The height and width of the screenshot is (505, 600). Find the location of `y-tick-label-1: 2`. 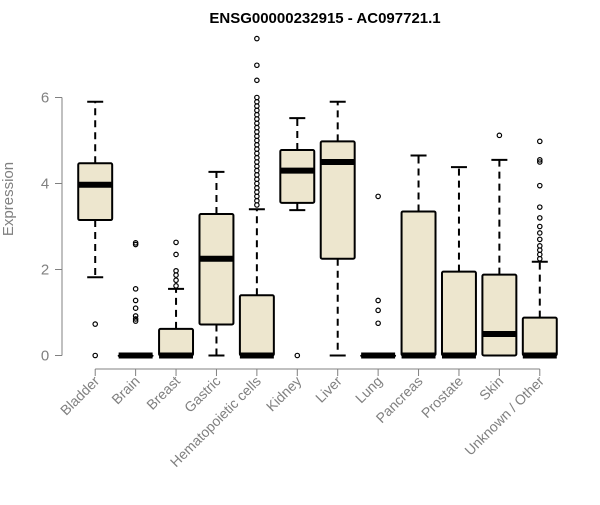

y-tick-label-1: 2 is located at coordinates (45, 270).